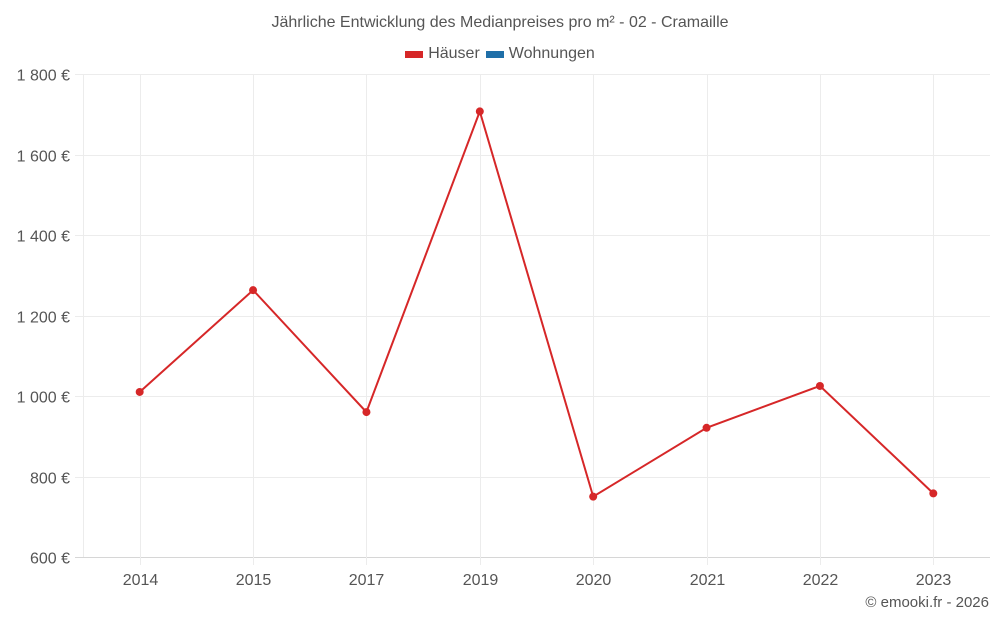  I want to click on y-tick-label: 800 €, so click(50, 479).